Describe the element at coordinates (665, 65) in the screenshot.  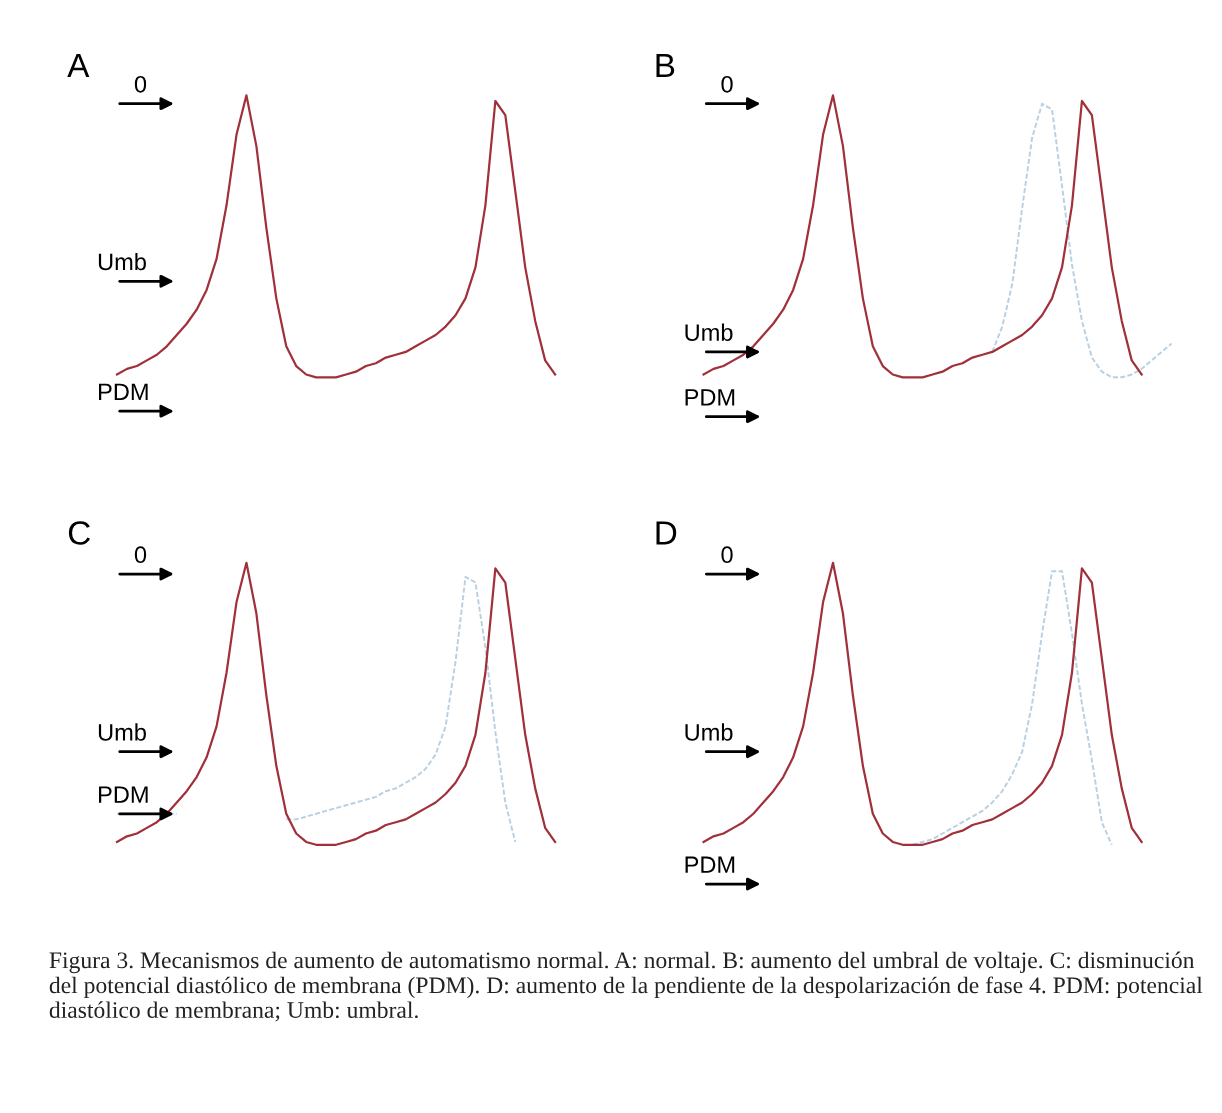
I see `chart-title: B` at that location.